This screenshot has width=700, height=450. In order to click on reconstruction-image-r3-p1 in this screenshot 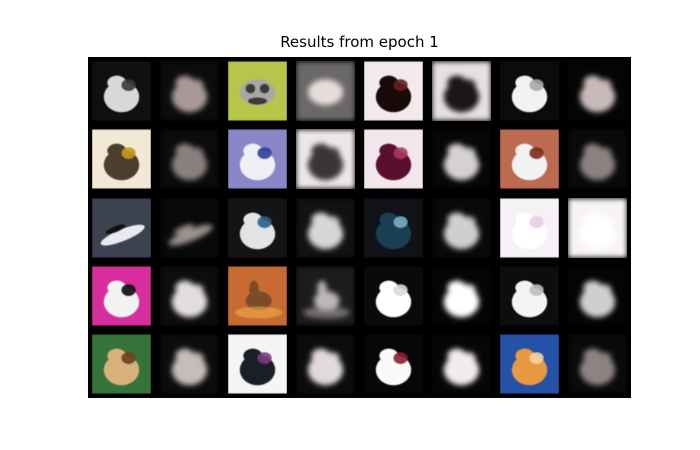, I will do `click(190, 228)`.